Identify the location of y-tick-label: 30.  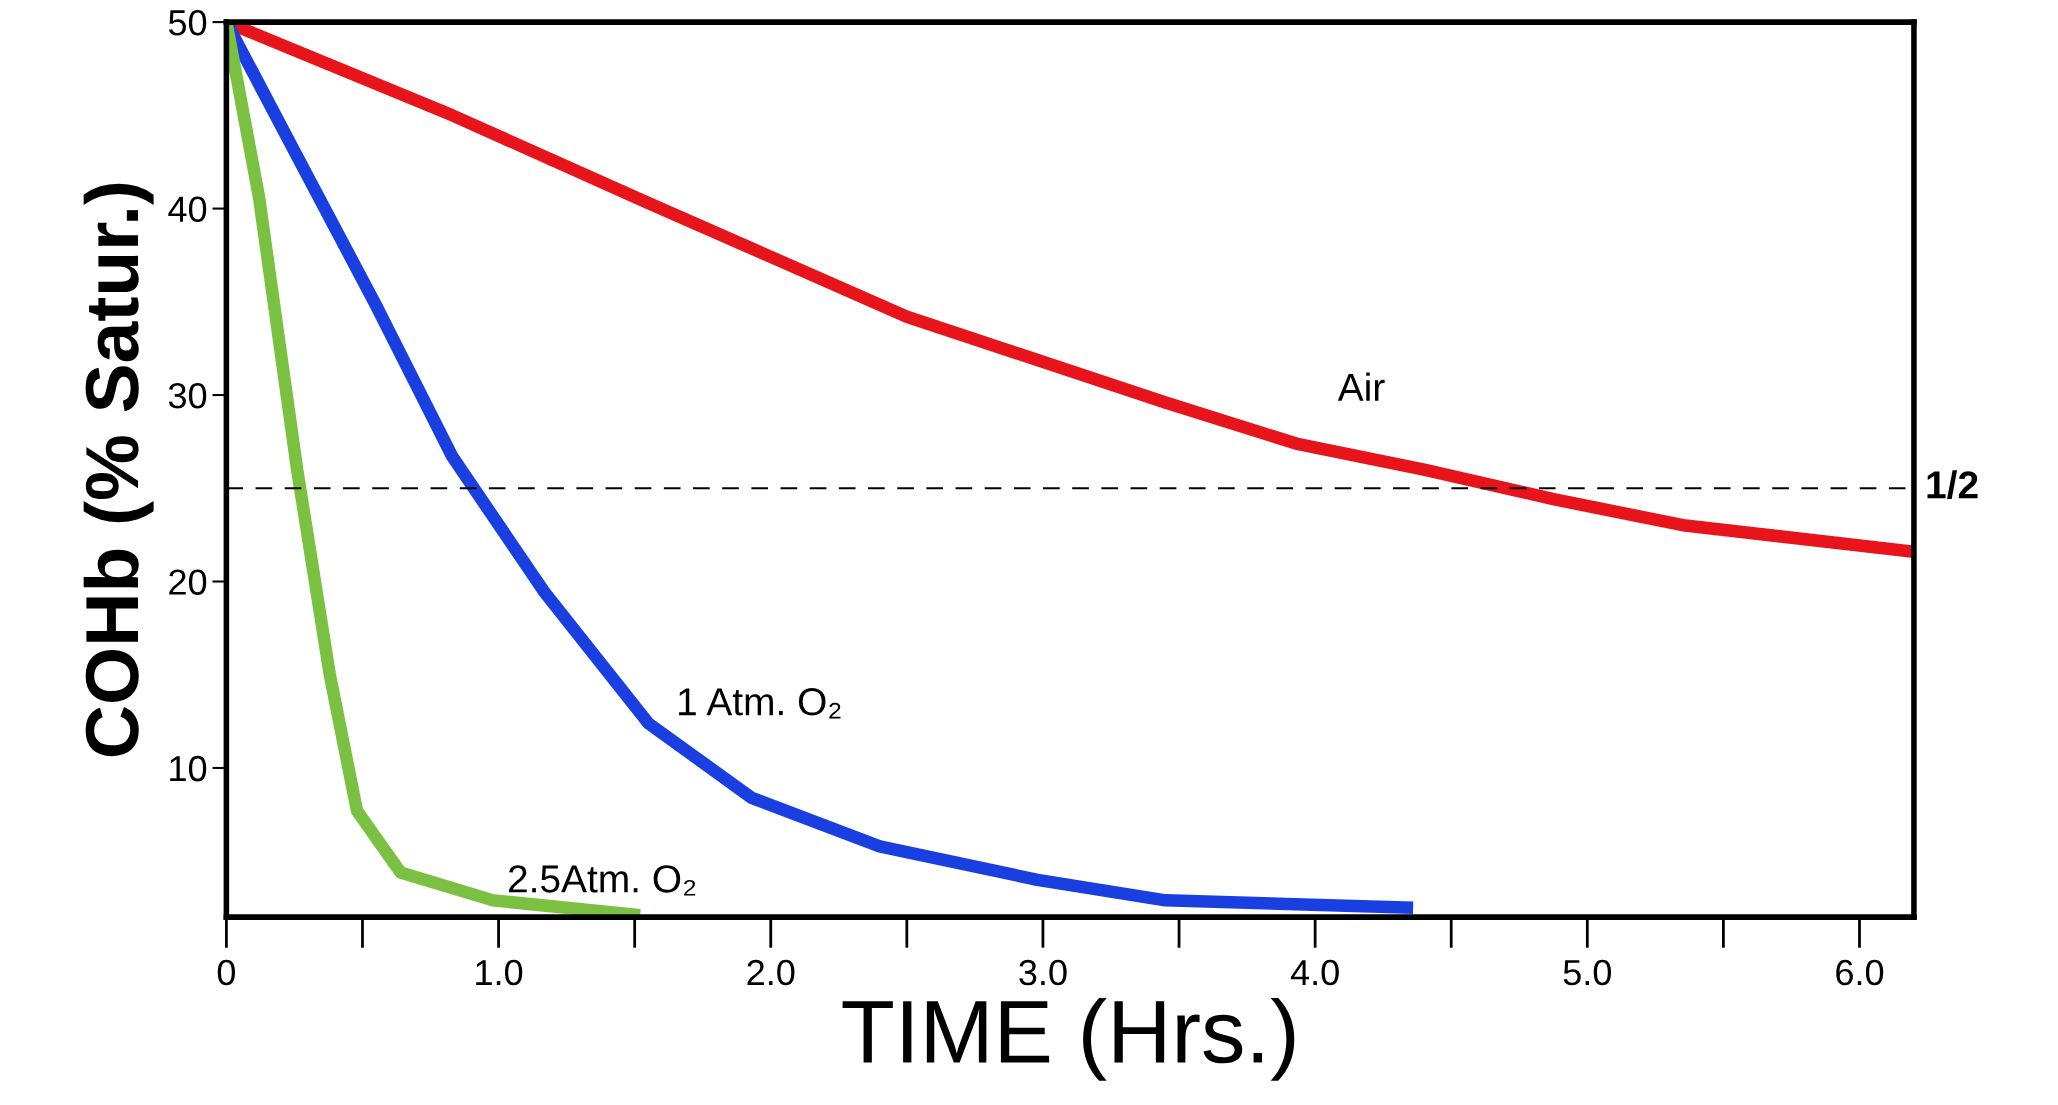
(187, 395).